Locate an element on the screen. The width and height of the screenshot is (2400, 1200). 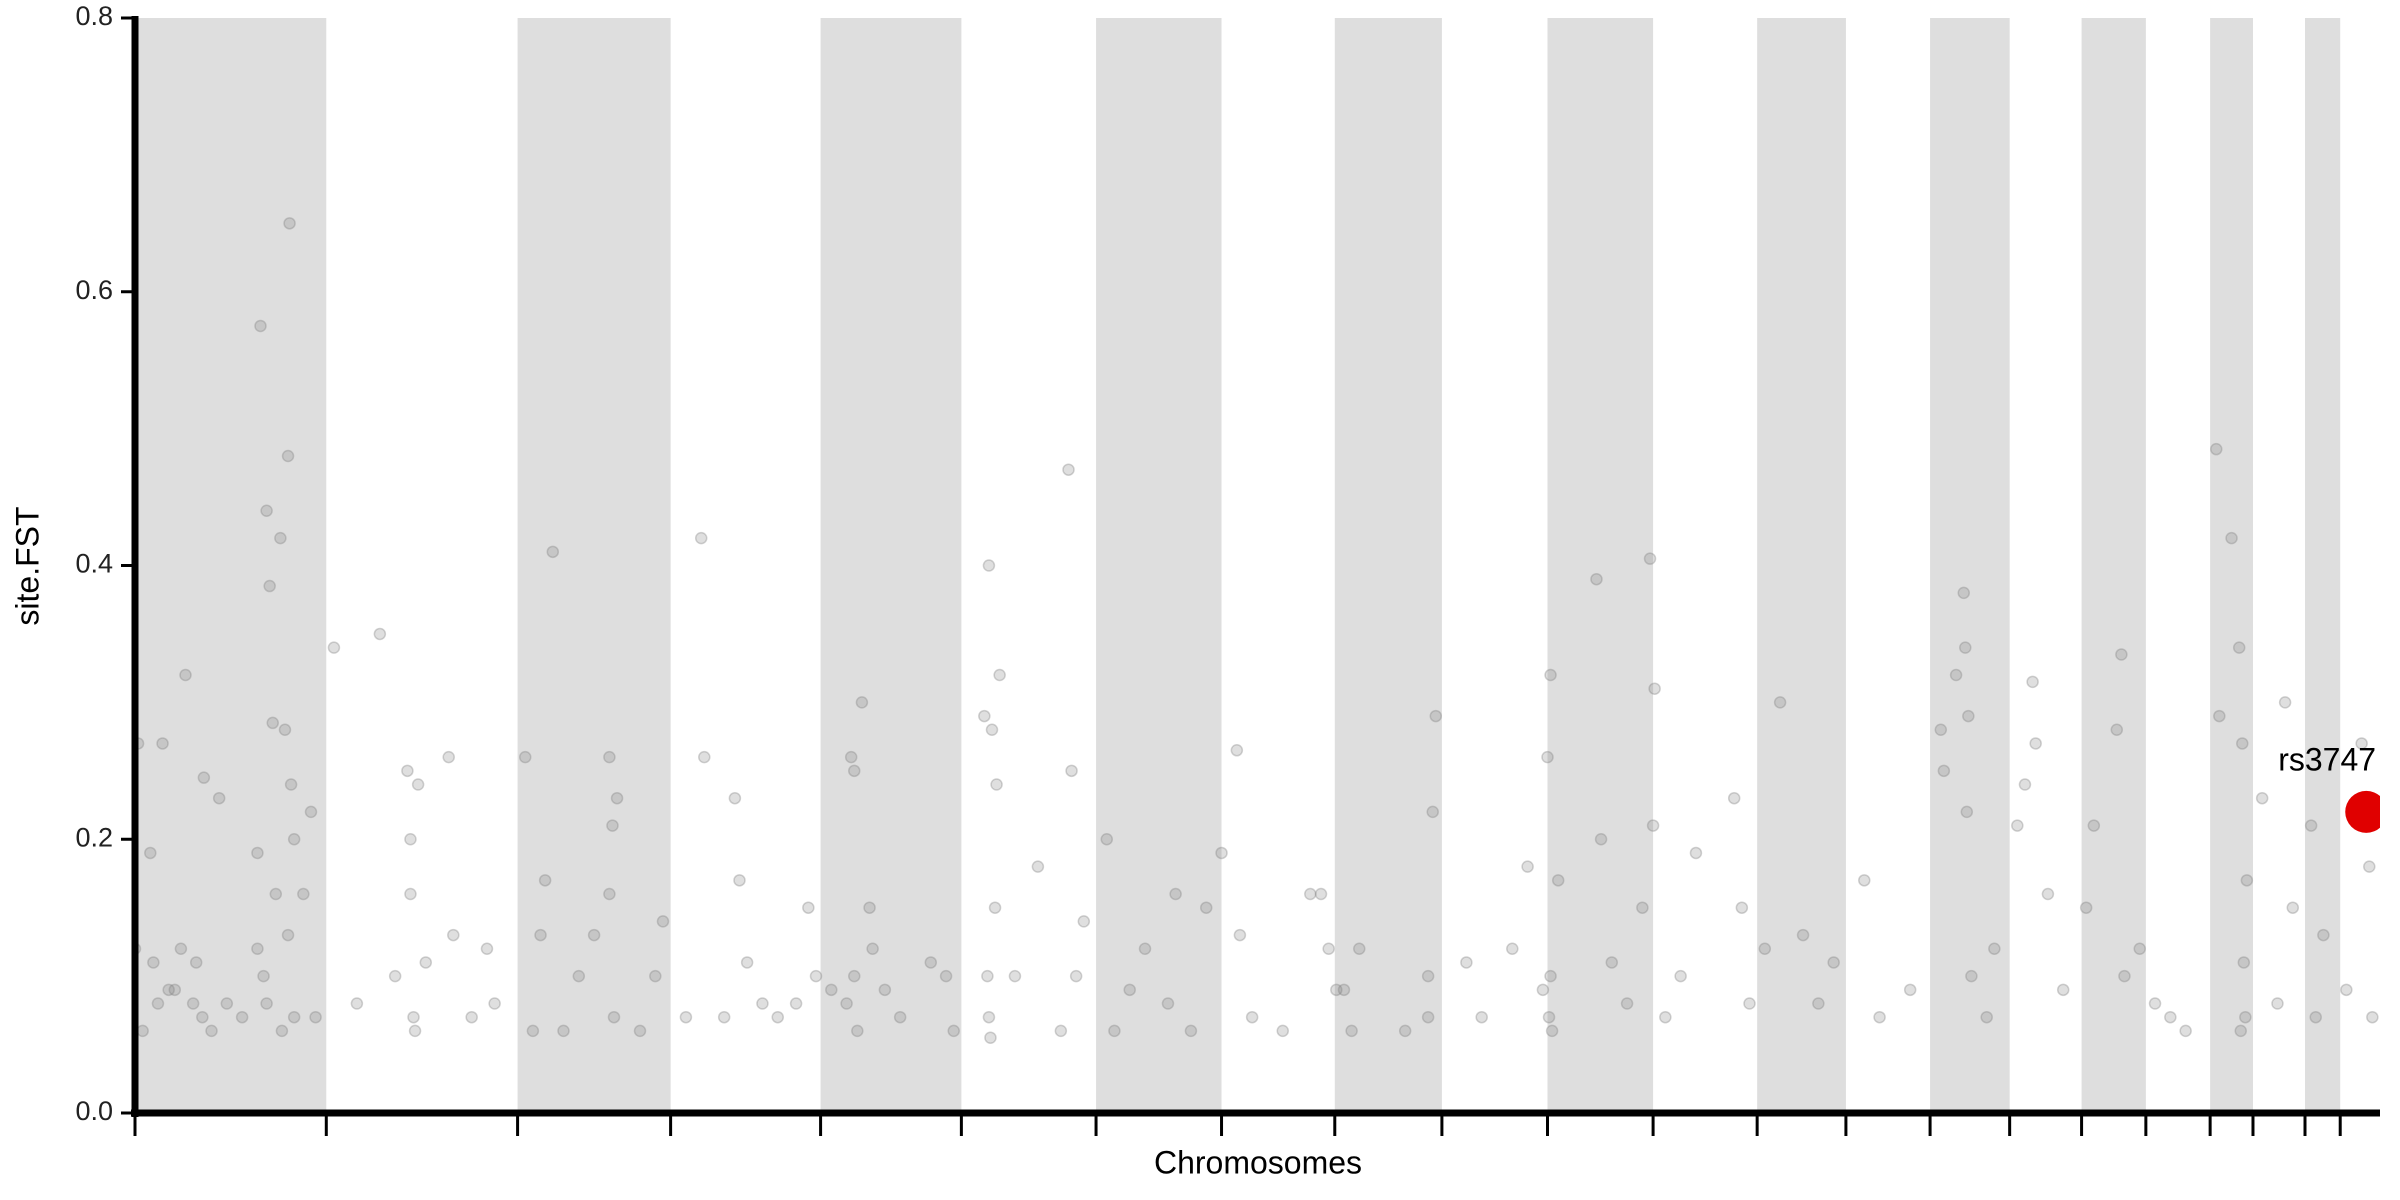
y-tick-label: 0.4 is located at coordinates (94, 564).